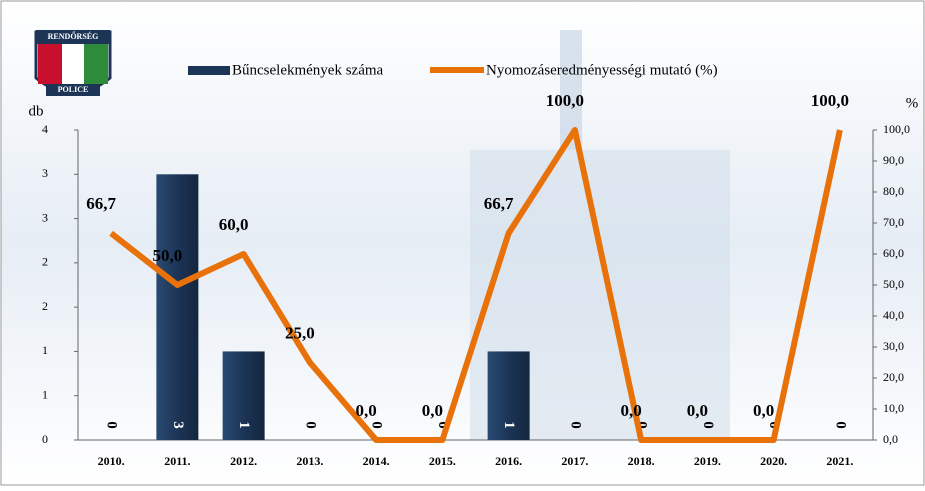  I want to click on line-value-label: 25,0, so click(300, 332).